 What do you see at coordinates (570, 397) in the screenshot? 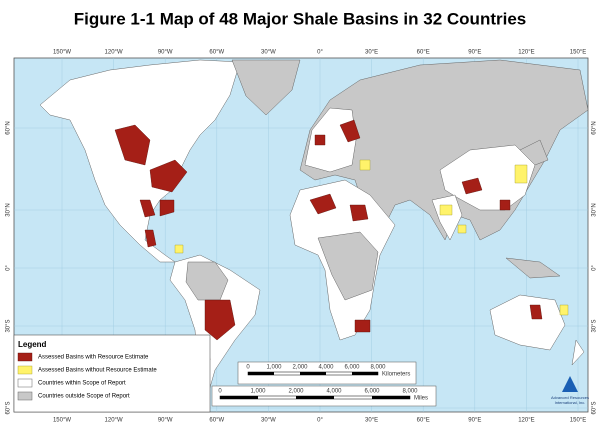
I see `logo-name: Advanced Resources` at bounding box center [570, 397].